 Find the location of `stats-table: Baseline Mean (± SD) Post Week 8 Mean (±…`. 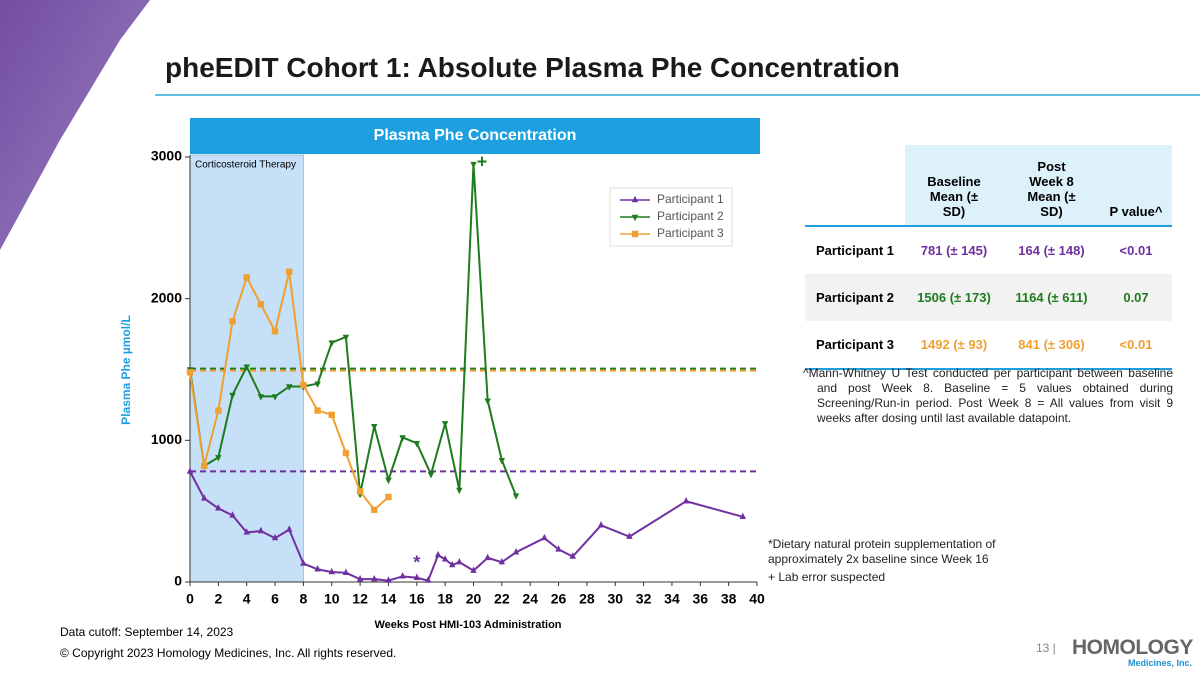

stats-table: Baseline Mean (± SD) Post Week 8 Mean (±… is located at coordinates (988, 257).